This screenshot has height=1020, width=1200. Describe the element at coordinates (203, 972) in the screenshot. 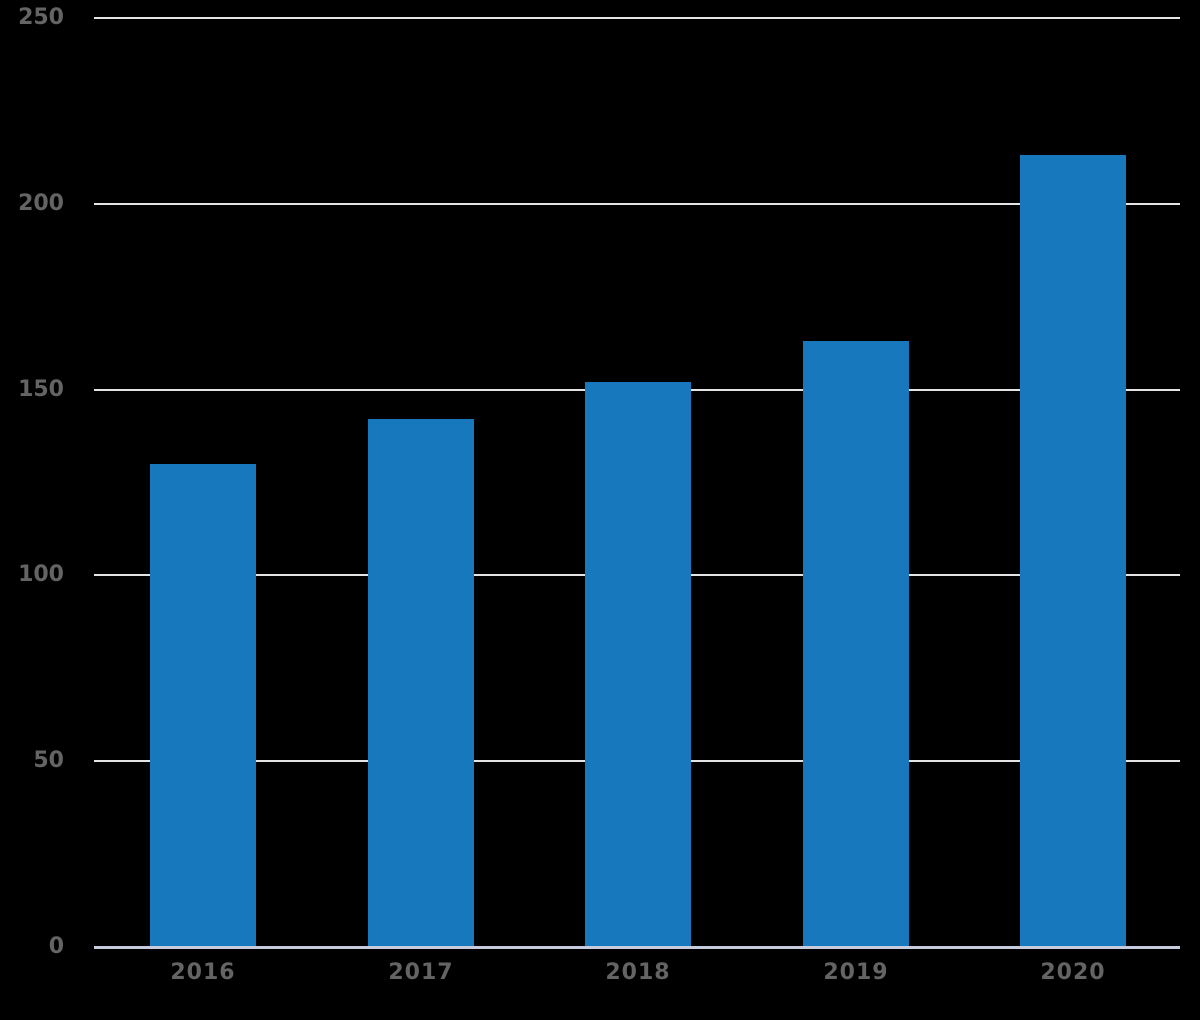

I see `x-tick-label-2016: 2016` at that location.